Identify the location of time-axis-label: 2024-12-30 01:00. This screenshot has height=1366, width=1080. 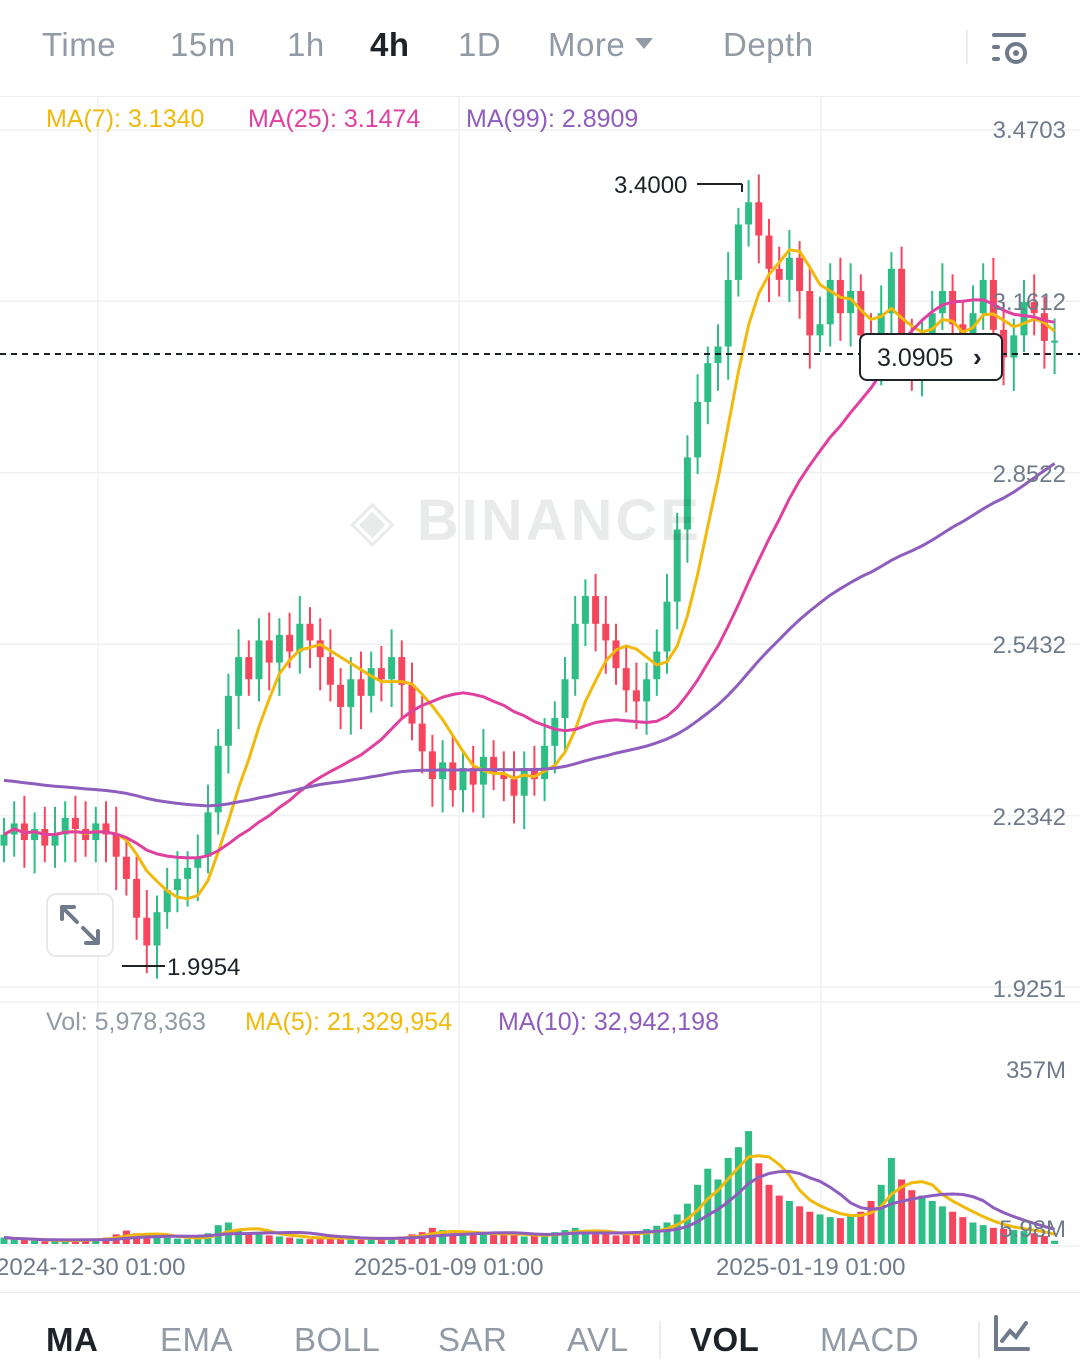
(93, 1267).